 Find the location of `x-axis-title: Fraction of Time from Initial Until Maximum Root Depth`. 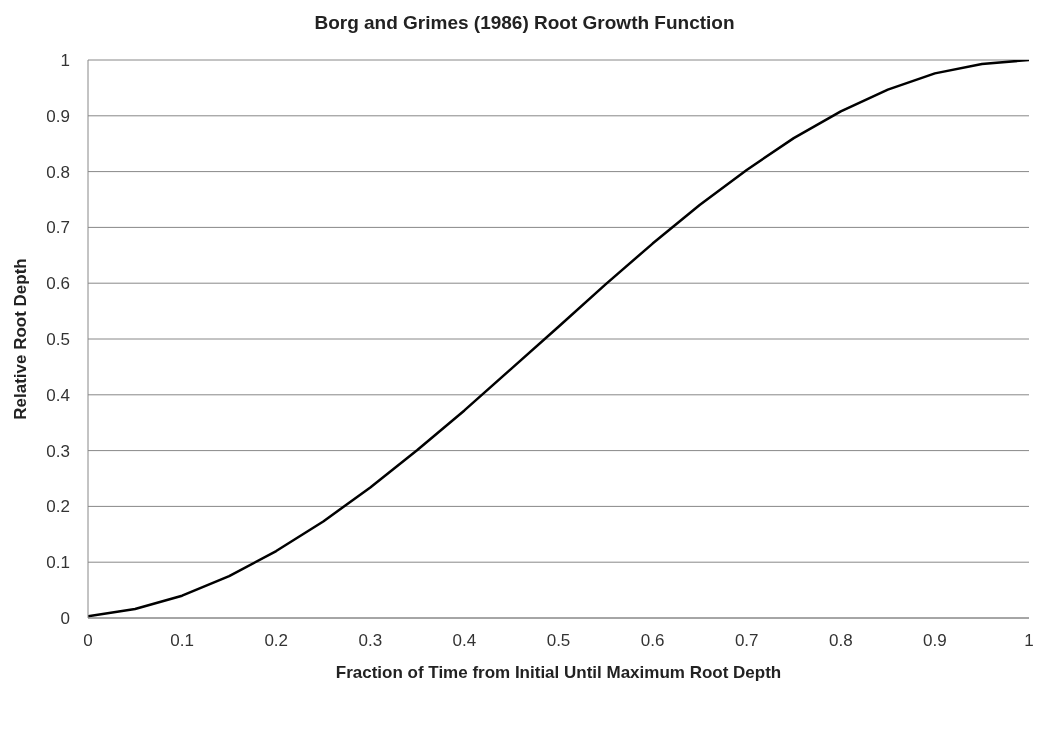

x-axis-title: Fraction of Time from Initial Until Maximum Root Depth is located at coordinates (558, 672).